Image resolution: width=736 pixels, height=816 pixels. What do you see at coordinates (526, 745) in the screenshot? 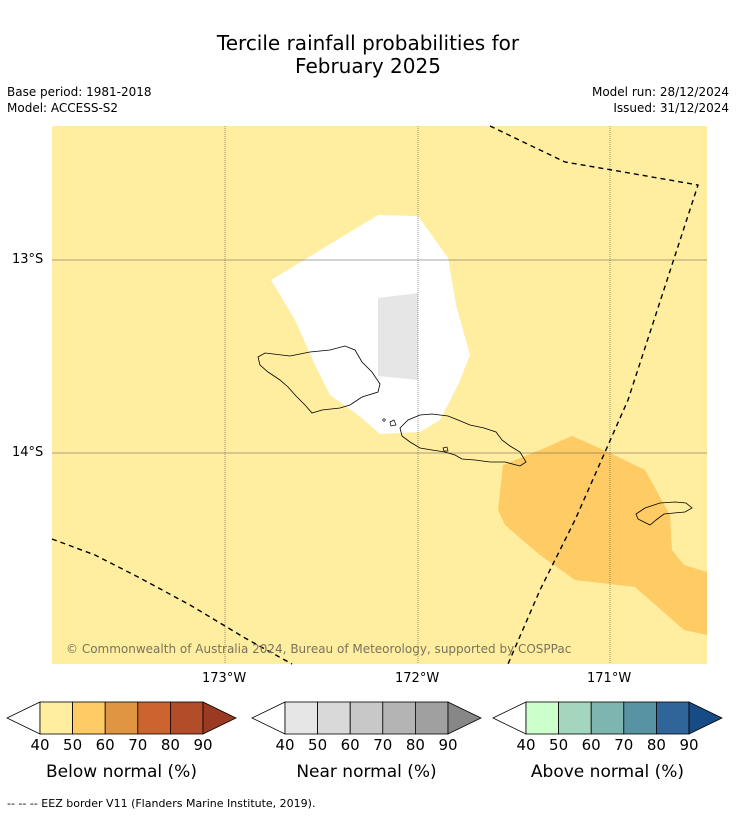
I see `above-colorbar-tick: 40` at bounding box center [526, 745].